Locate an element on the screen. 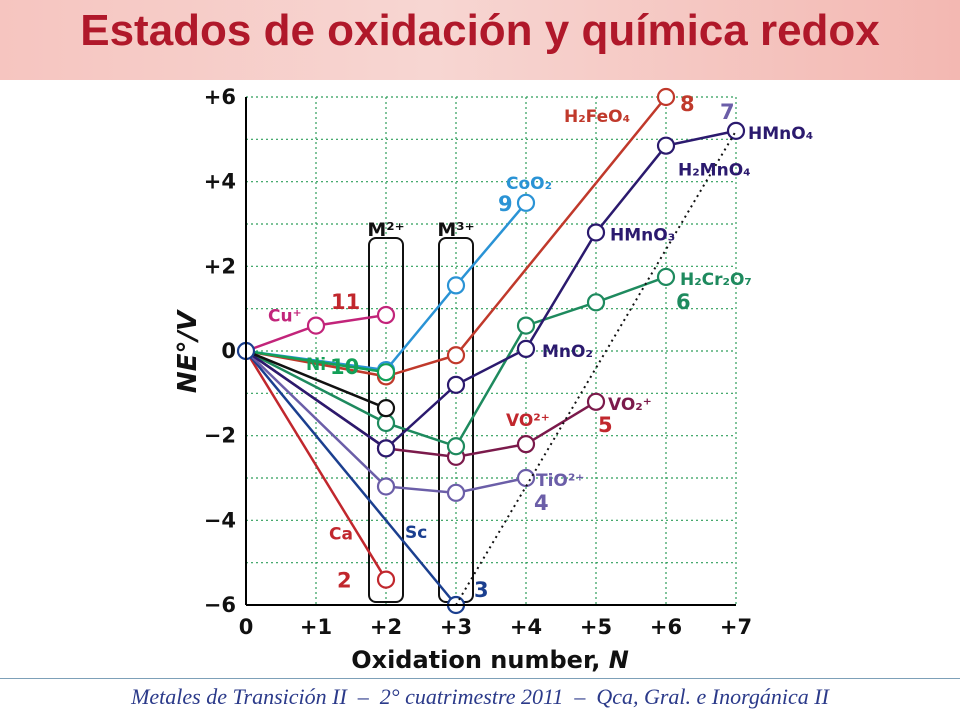 The height and width of the screenshot is (720, 960). series-name: MnO₂ is located at coordinates (567, 352).